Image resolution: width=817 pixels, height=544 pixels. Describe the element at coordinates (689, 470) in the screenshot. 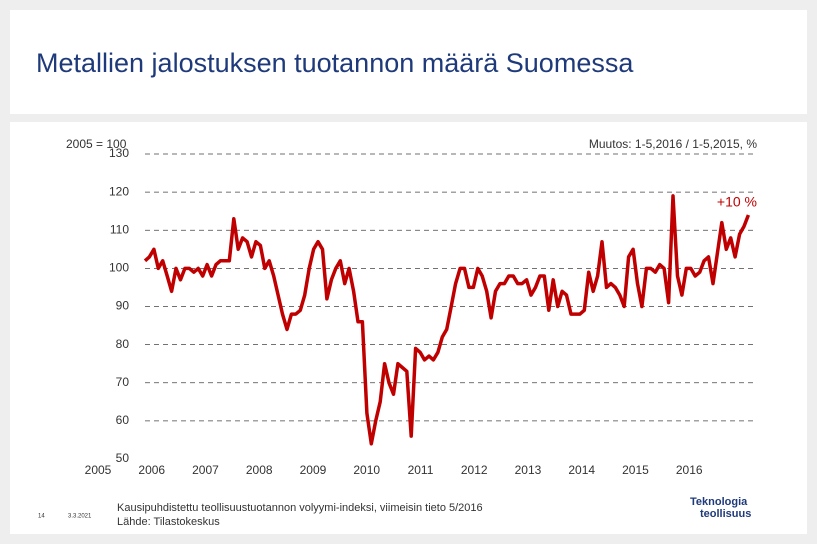

I see `x-tick-label: 2016` at that location.